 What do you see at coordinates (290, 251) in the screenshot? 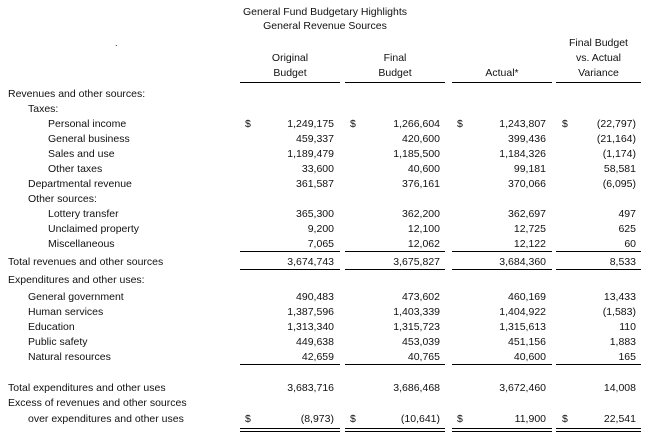
I see `rule-above-total-revenues-original` at bounding box center [290, 251].